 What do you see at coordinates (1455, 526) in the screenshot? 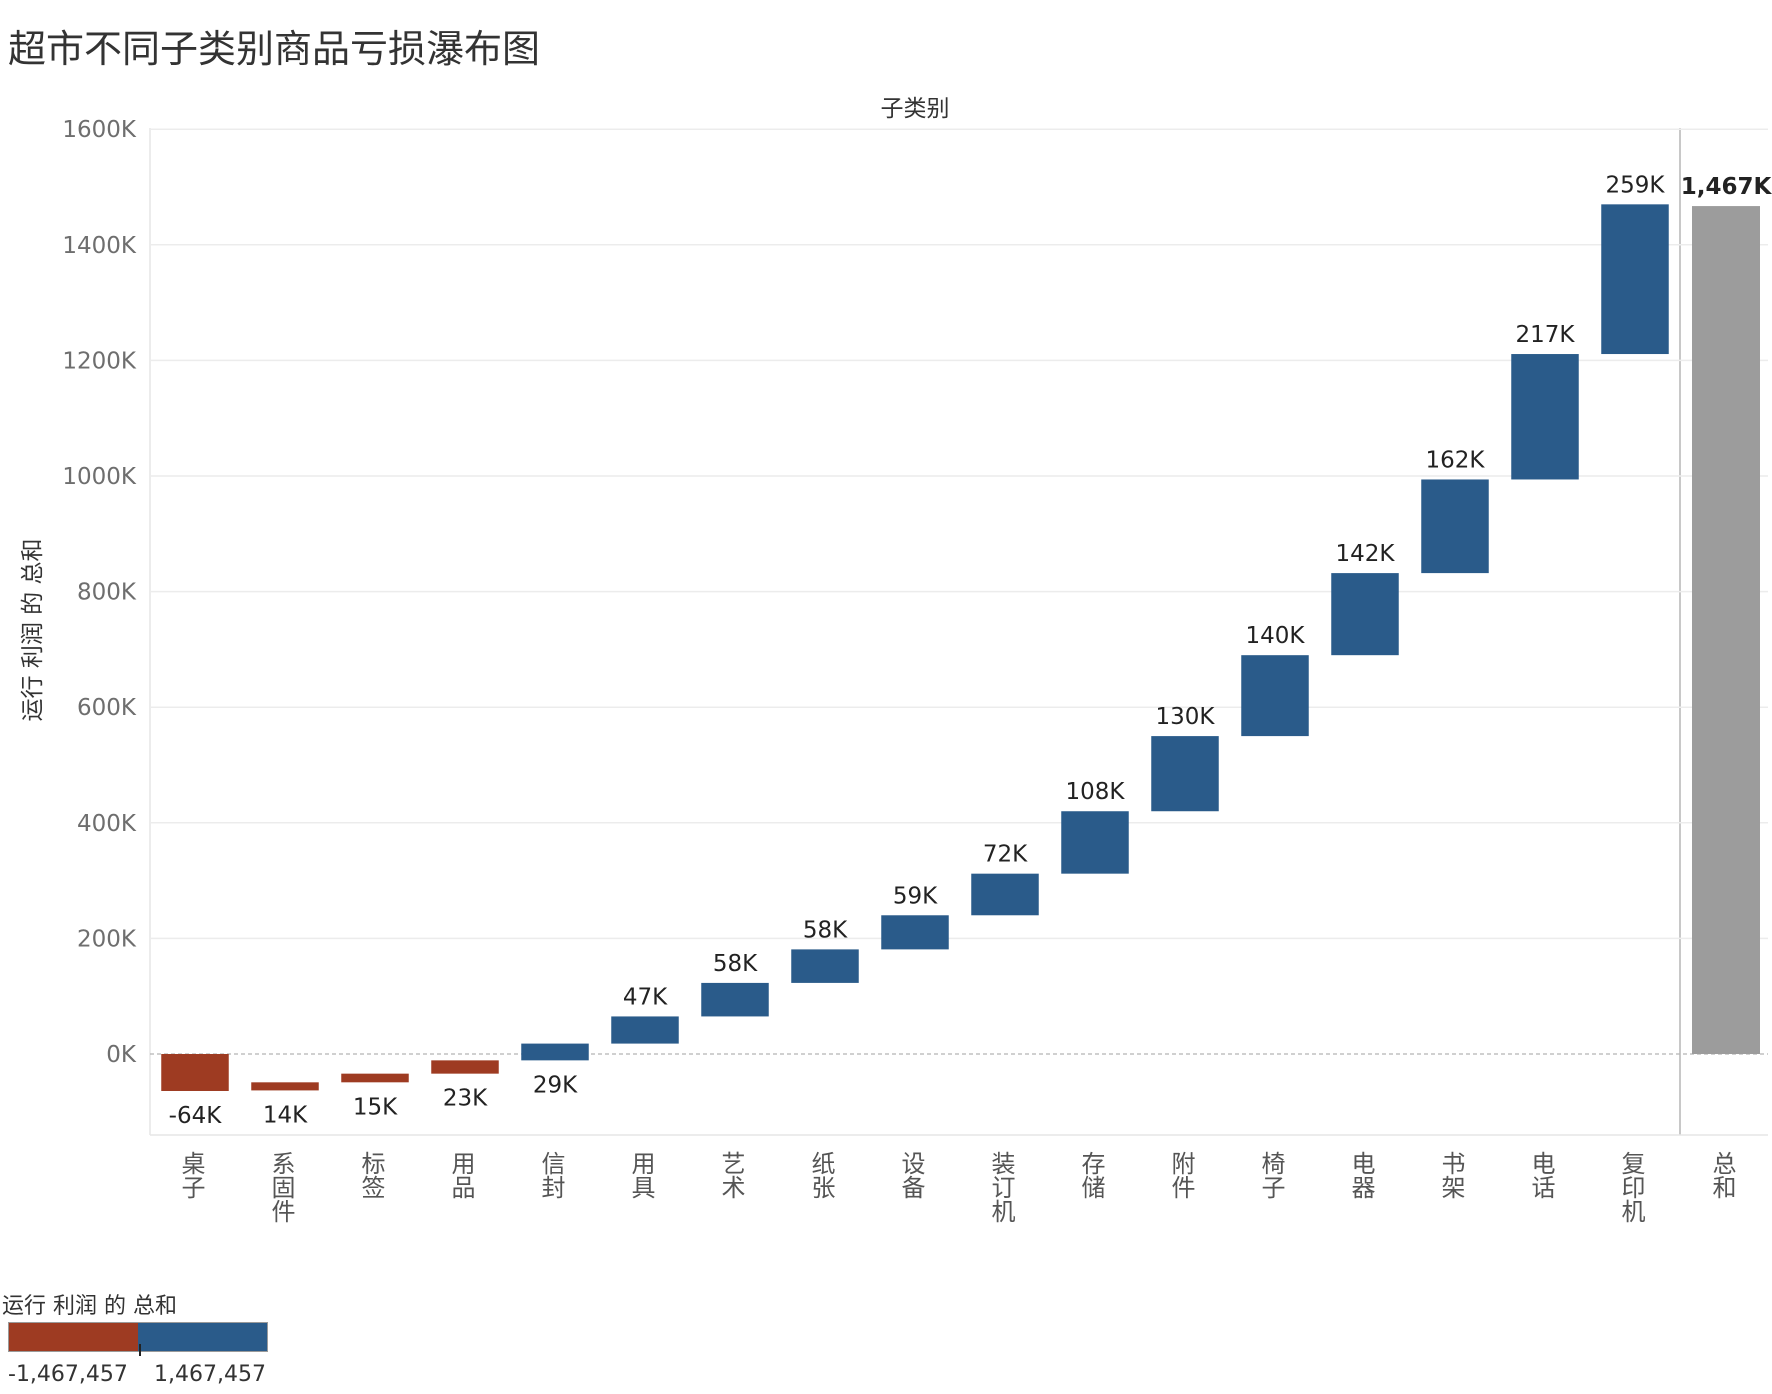
I see `bar-书架` at bounding box center [1455, 526].